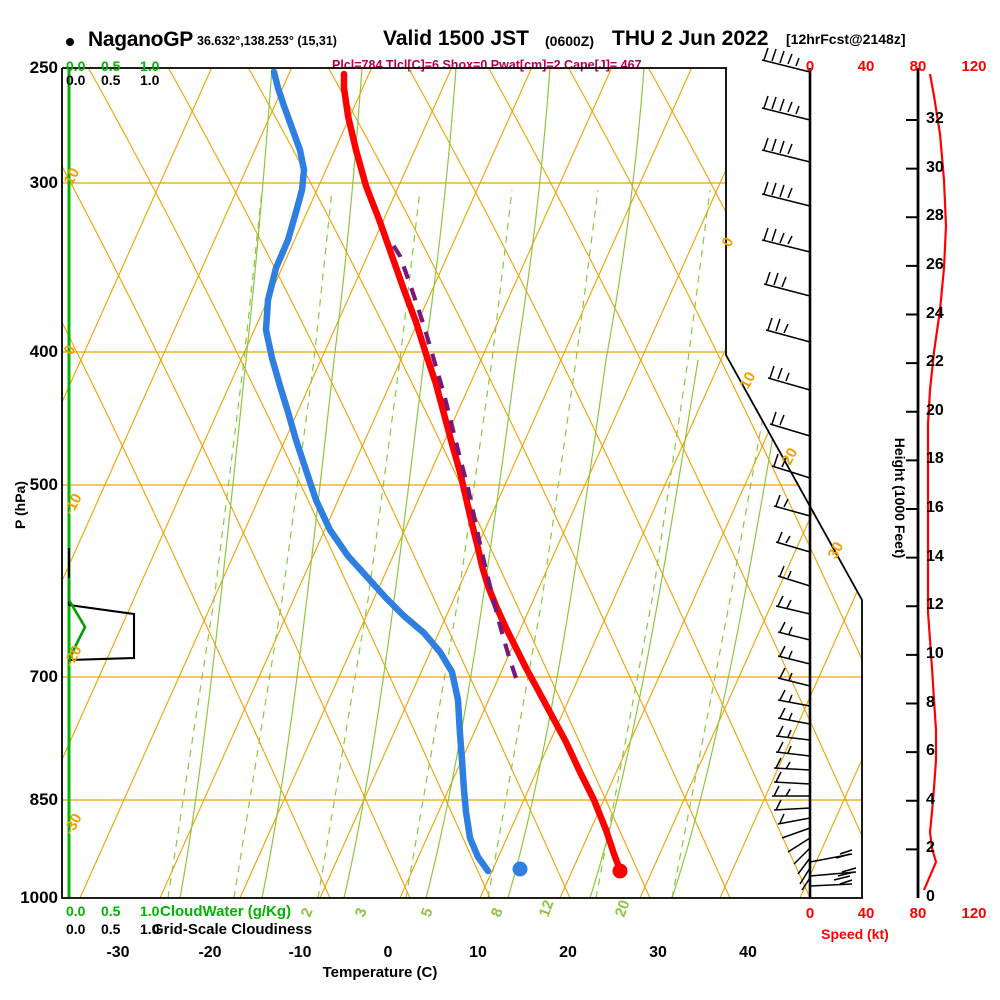 The width and height of the screenshot is (1000, 1000). I want to click on height-tick-8: 8, so click(930, 702).